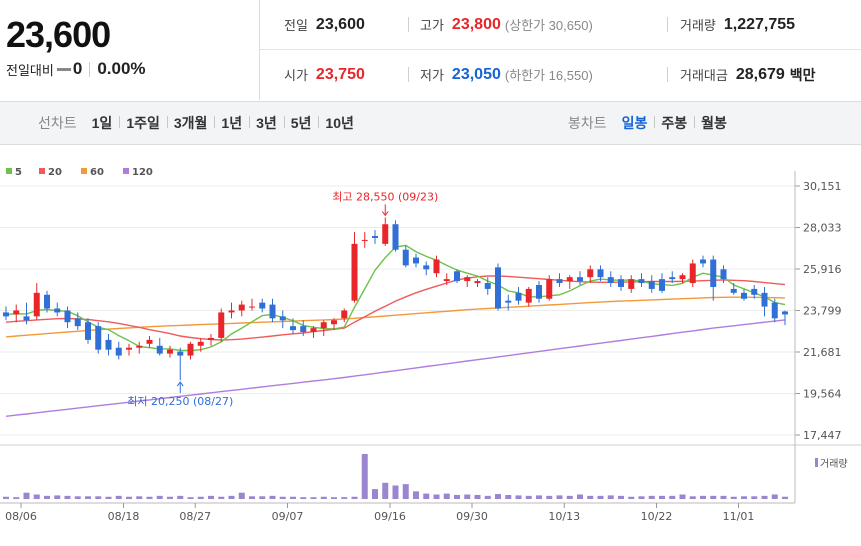 Image resolution: width=861 pixels, height=546 pixels. Describe the element at coordinates (822, 269) in the screenshot. I see `y-tick-label: 25,916` at that location.